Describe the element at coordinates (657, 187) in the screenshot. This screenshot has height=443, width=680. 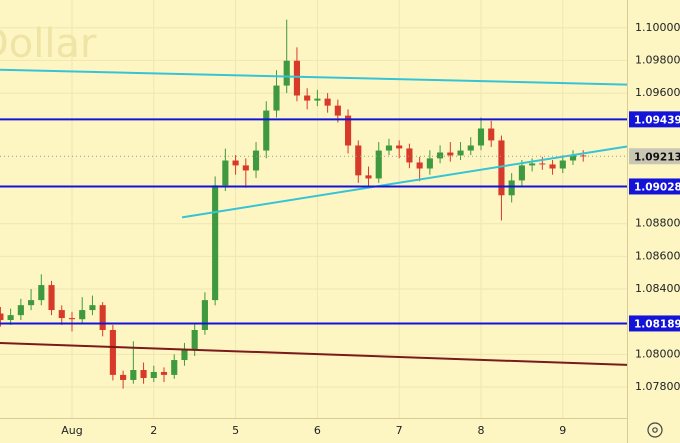
I see `level-label: 1.09028` at that location.